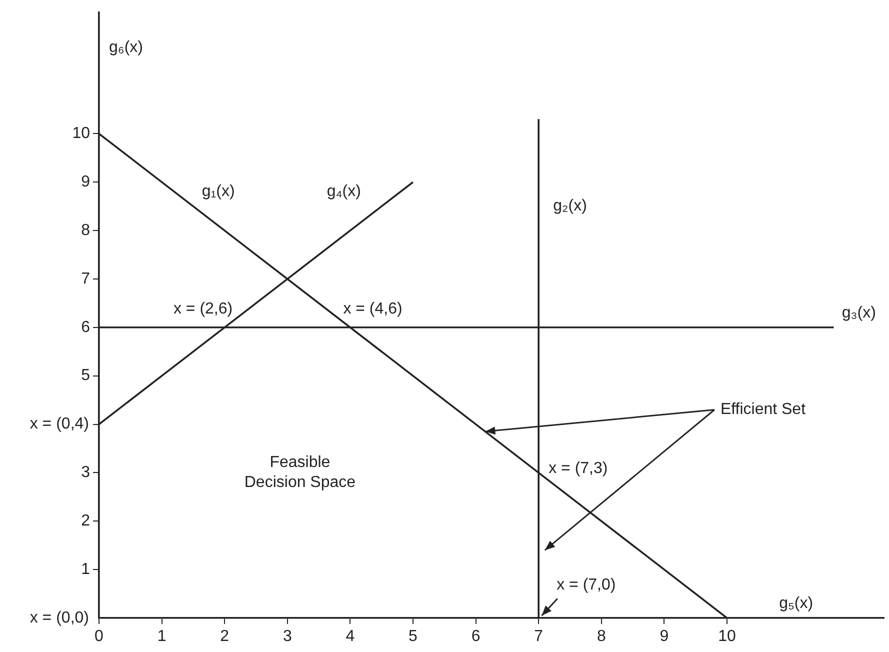 The height and width of the screenshot is (652, 889). I want to click on y-tick-label: 1, so click(85, 569).